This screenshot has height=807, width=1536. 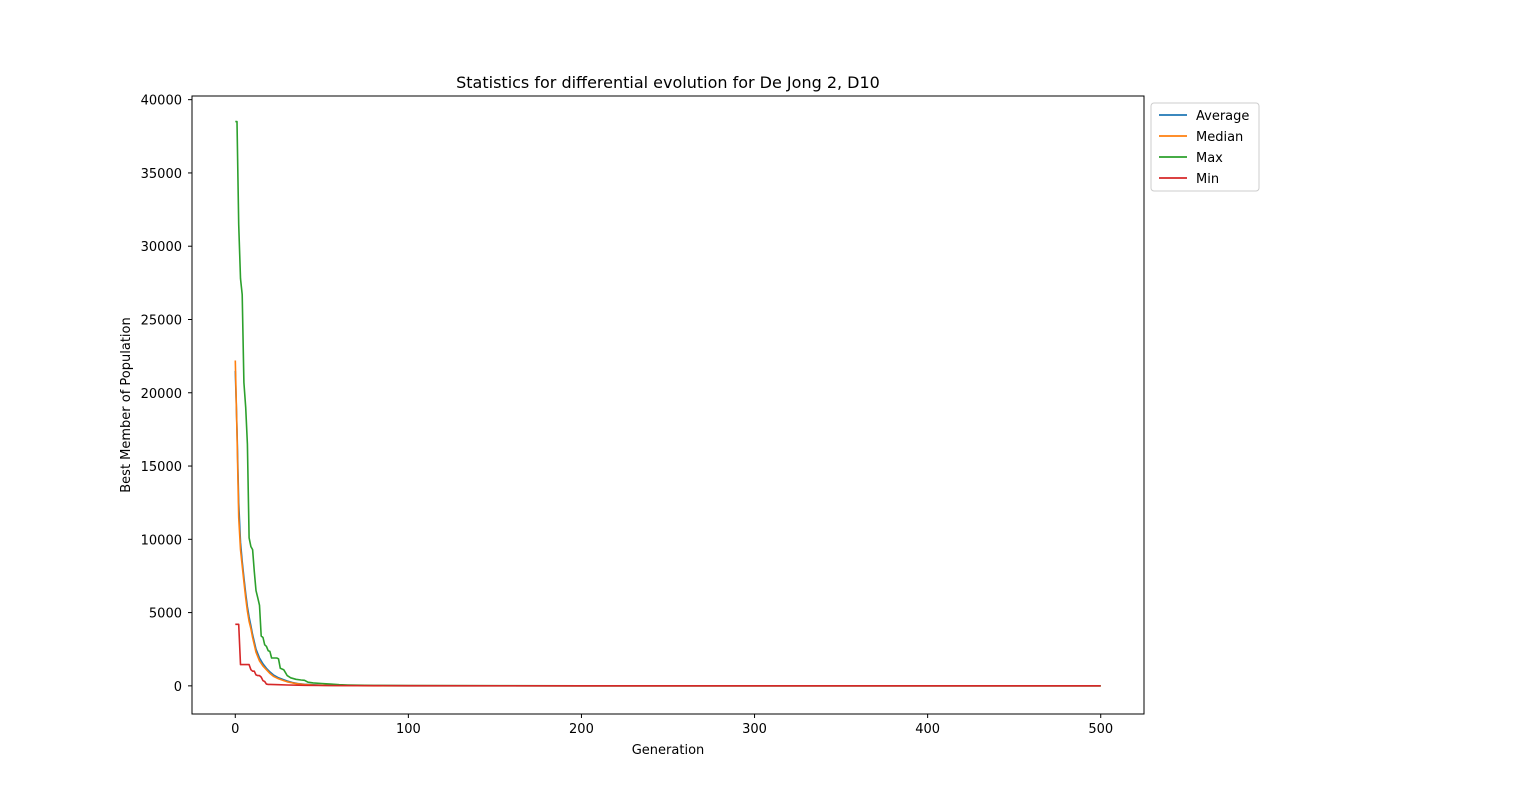 What do you see at coordinates (161, 247) in the screenshot?
I see `y-tick-label: 30000` at bounding box center [161, 247].